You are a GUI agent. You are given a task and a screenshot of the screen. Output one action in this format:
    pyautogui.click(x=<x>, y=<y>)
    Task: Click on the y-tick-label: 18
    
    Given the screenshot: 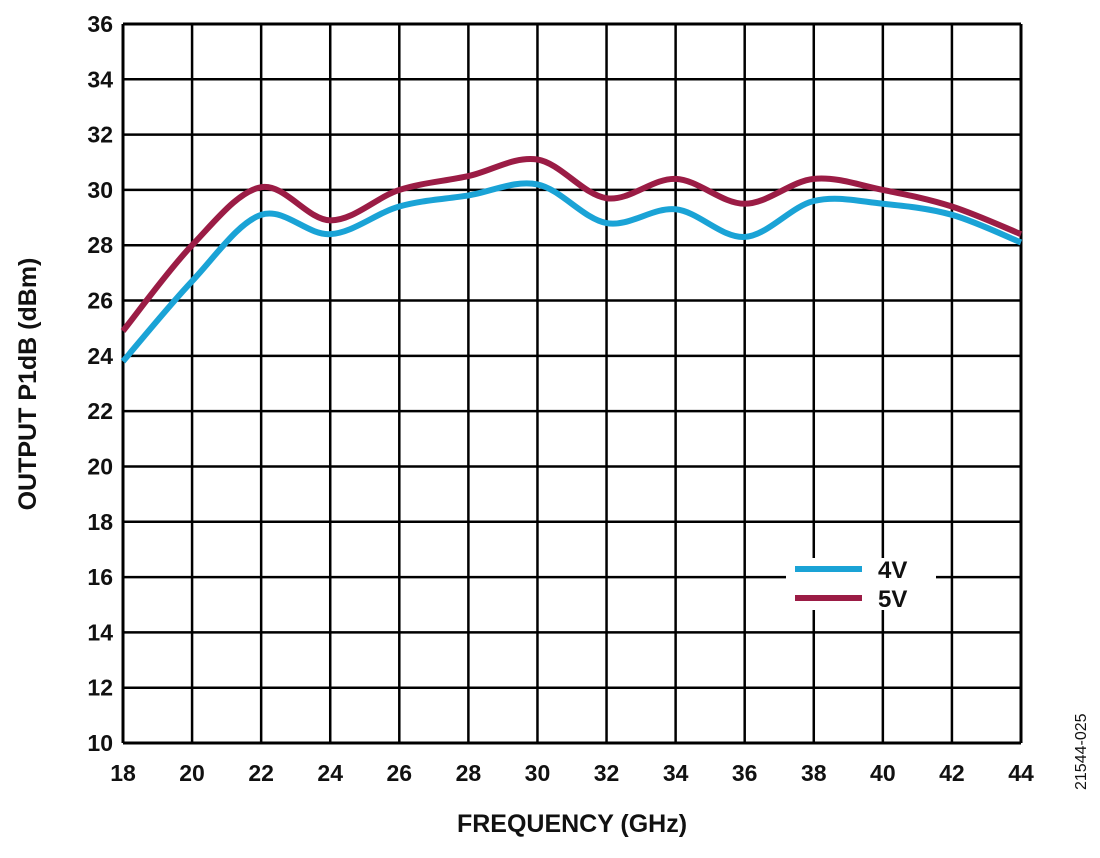 What is the action you would take?
    pyautogui.click(x=100, y=522)
    